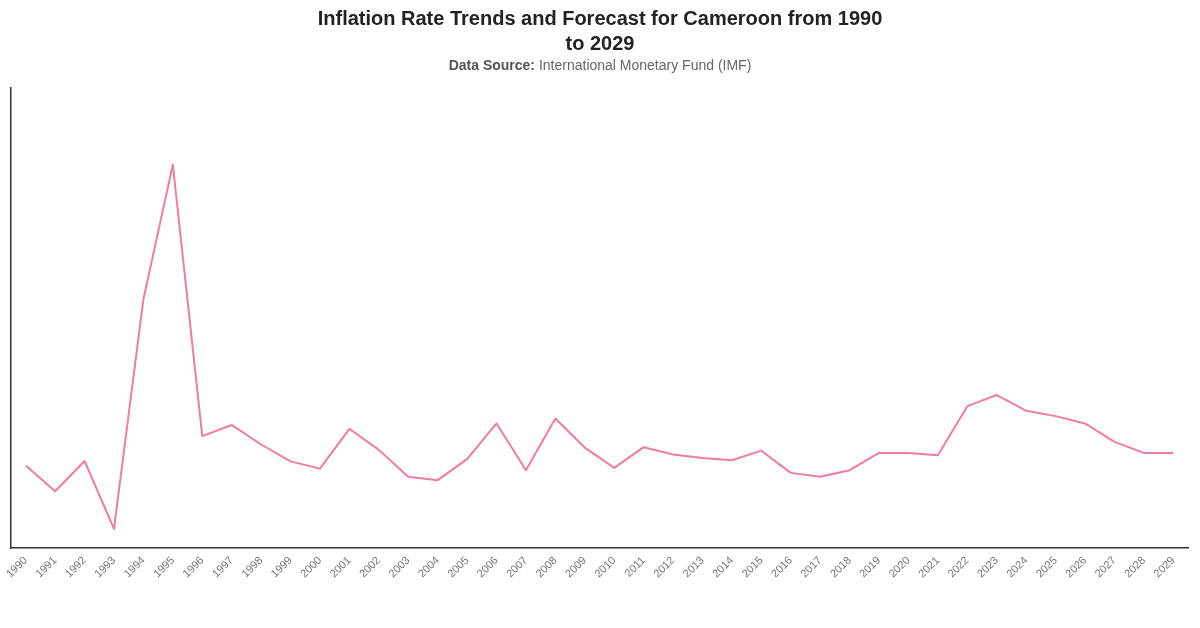 The width and height of the screenshot is (1200, 628). What do you see at coordinates (600, 65) in the screenshot?
I see `chart-subtitle: Data Source: International Monetary Fund (IMF)` at bounding box center [600, 65].